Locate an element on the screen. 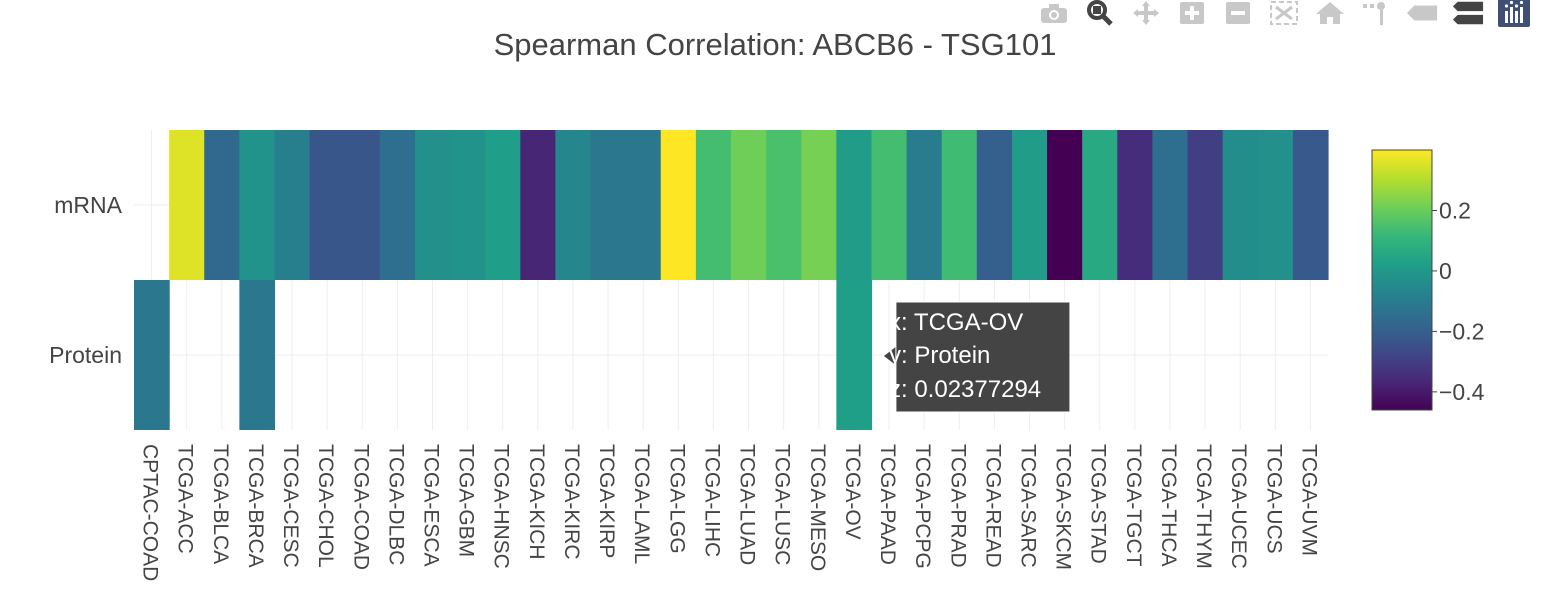 This screenshot has width=1550, height=612. x-tick-label: TCGA-LGG is located at coordinates (676, 499).